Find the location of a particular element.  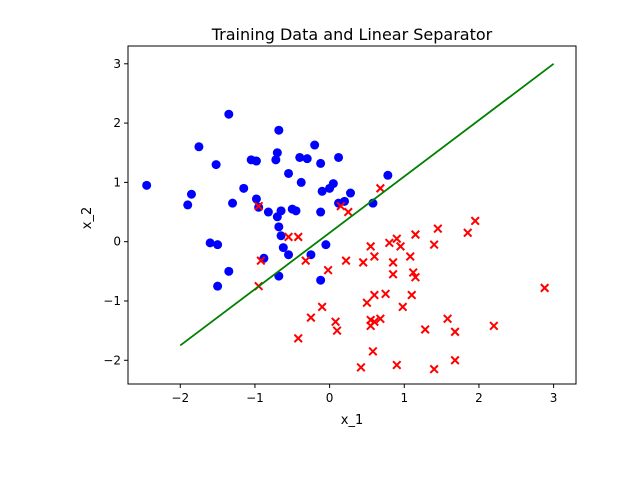

y-tick-label: 2 is located at coordinates (117, 123).